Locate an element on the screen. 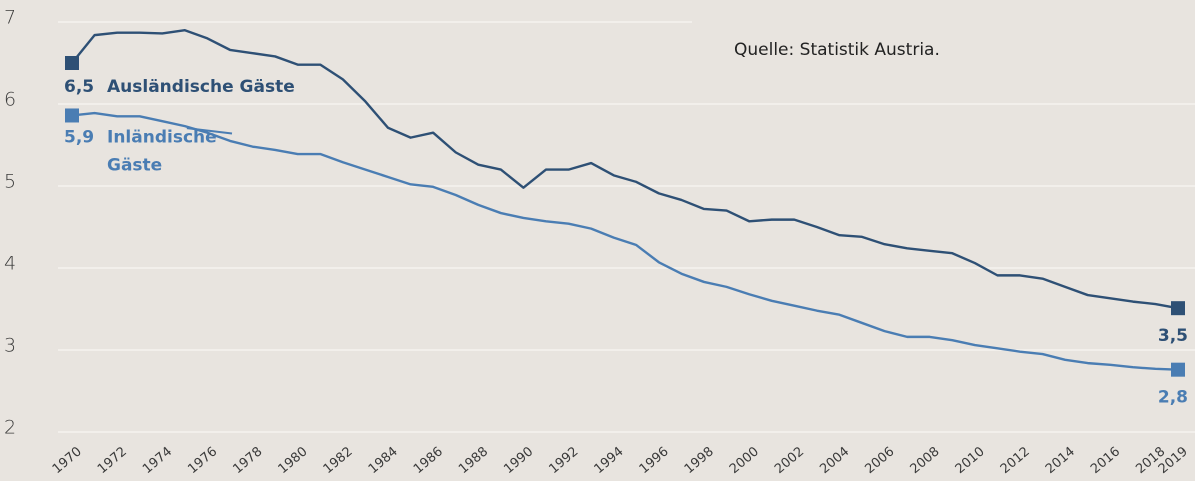  y-tick-label: 6 is located at coordinates (10, 100).